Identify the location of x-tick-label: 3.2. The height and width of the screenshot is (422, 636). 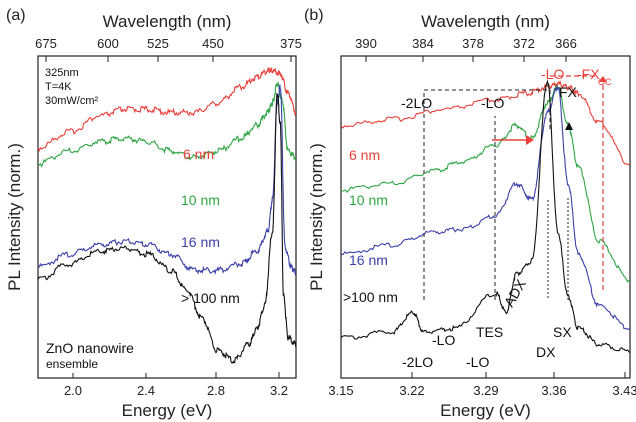
(279, 390).